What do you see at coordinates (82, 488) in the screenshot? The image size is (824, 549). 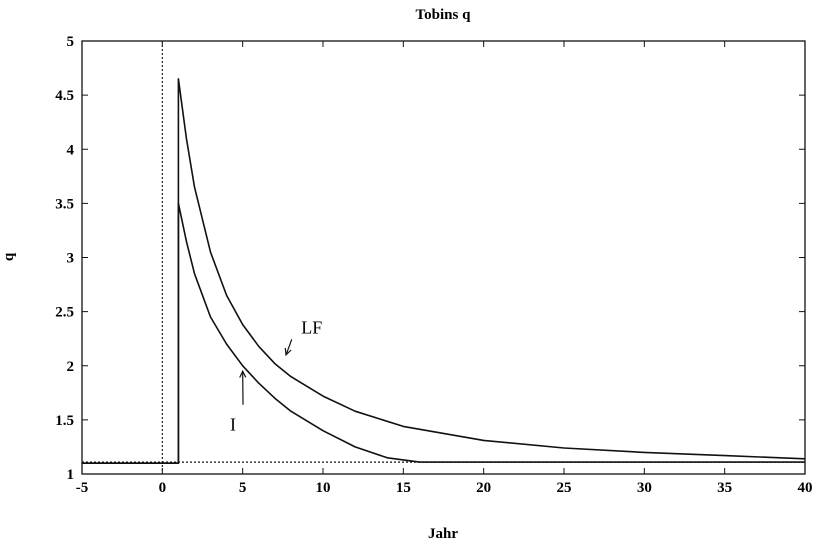 I see `x-tick-label: -5` at bounding box center [82, 488].